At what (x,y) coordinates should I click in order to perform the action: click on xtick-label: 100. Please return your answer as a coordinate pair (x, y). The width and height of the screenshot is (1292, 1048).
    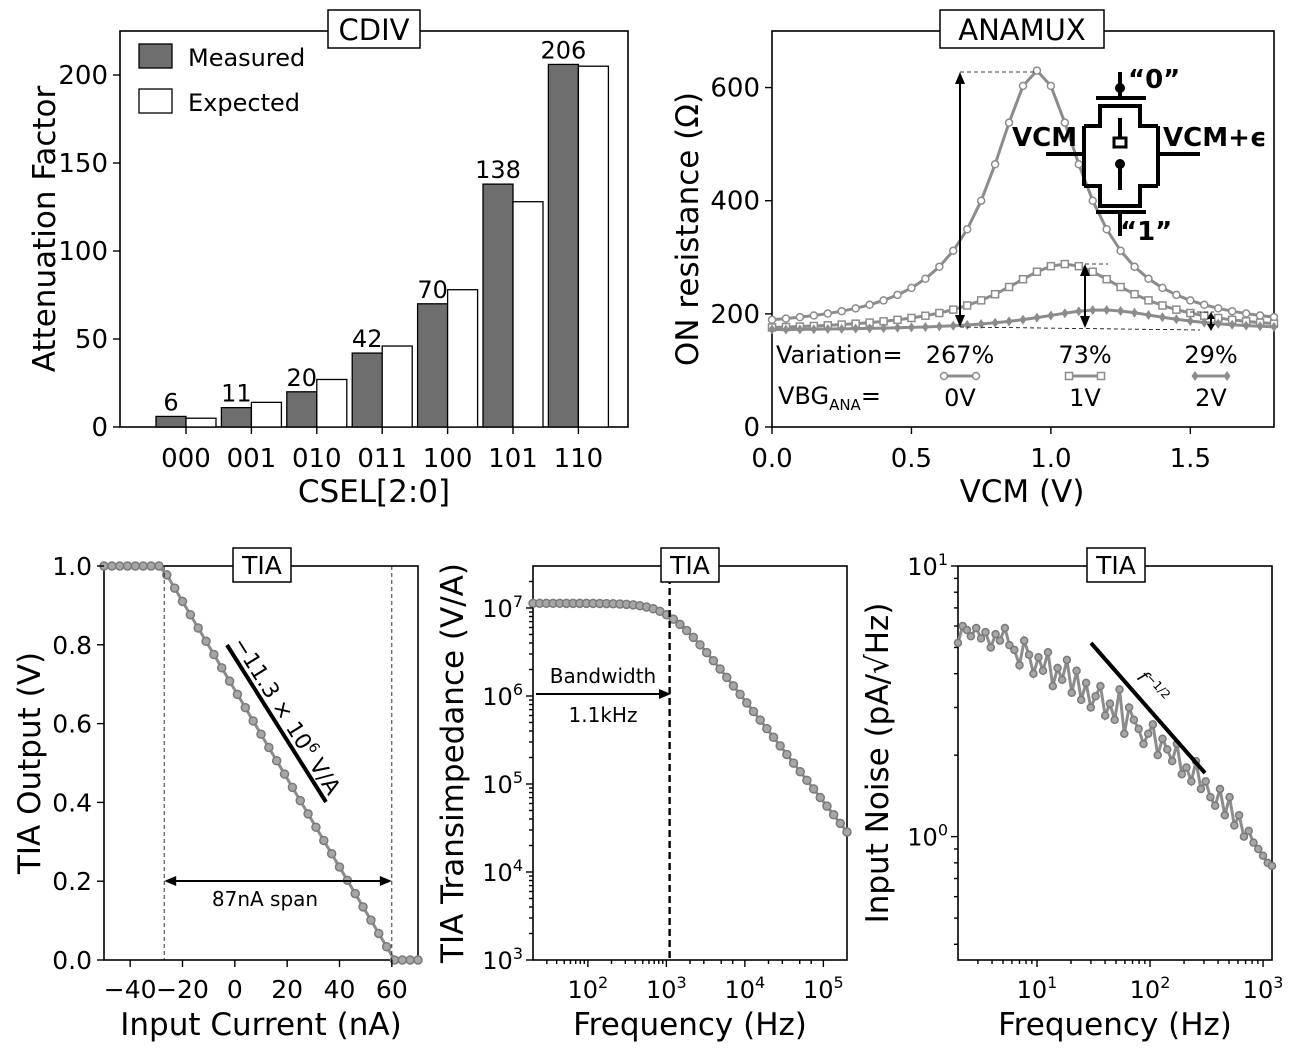
    Looking at the image, I should click on (448, 459).